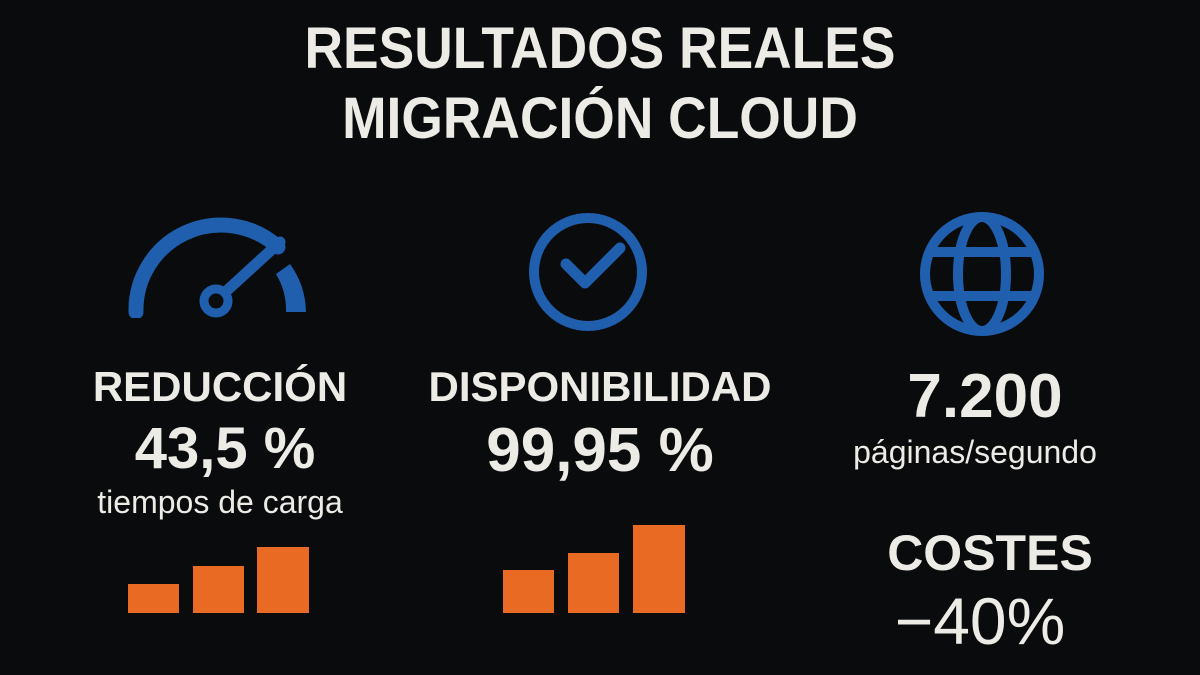 This screenshot has width=1200, height=675. Describe the element at coordinates (217, 267) in the screenshot. I see `speedometer-icon` at that location.